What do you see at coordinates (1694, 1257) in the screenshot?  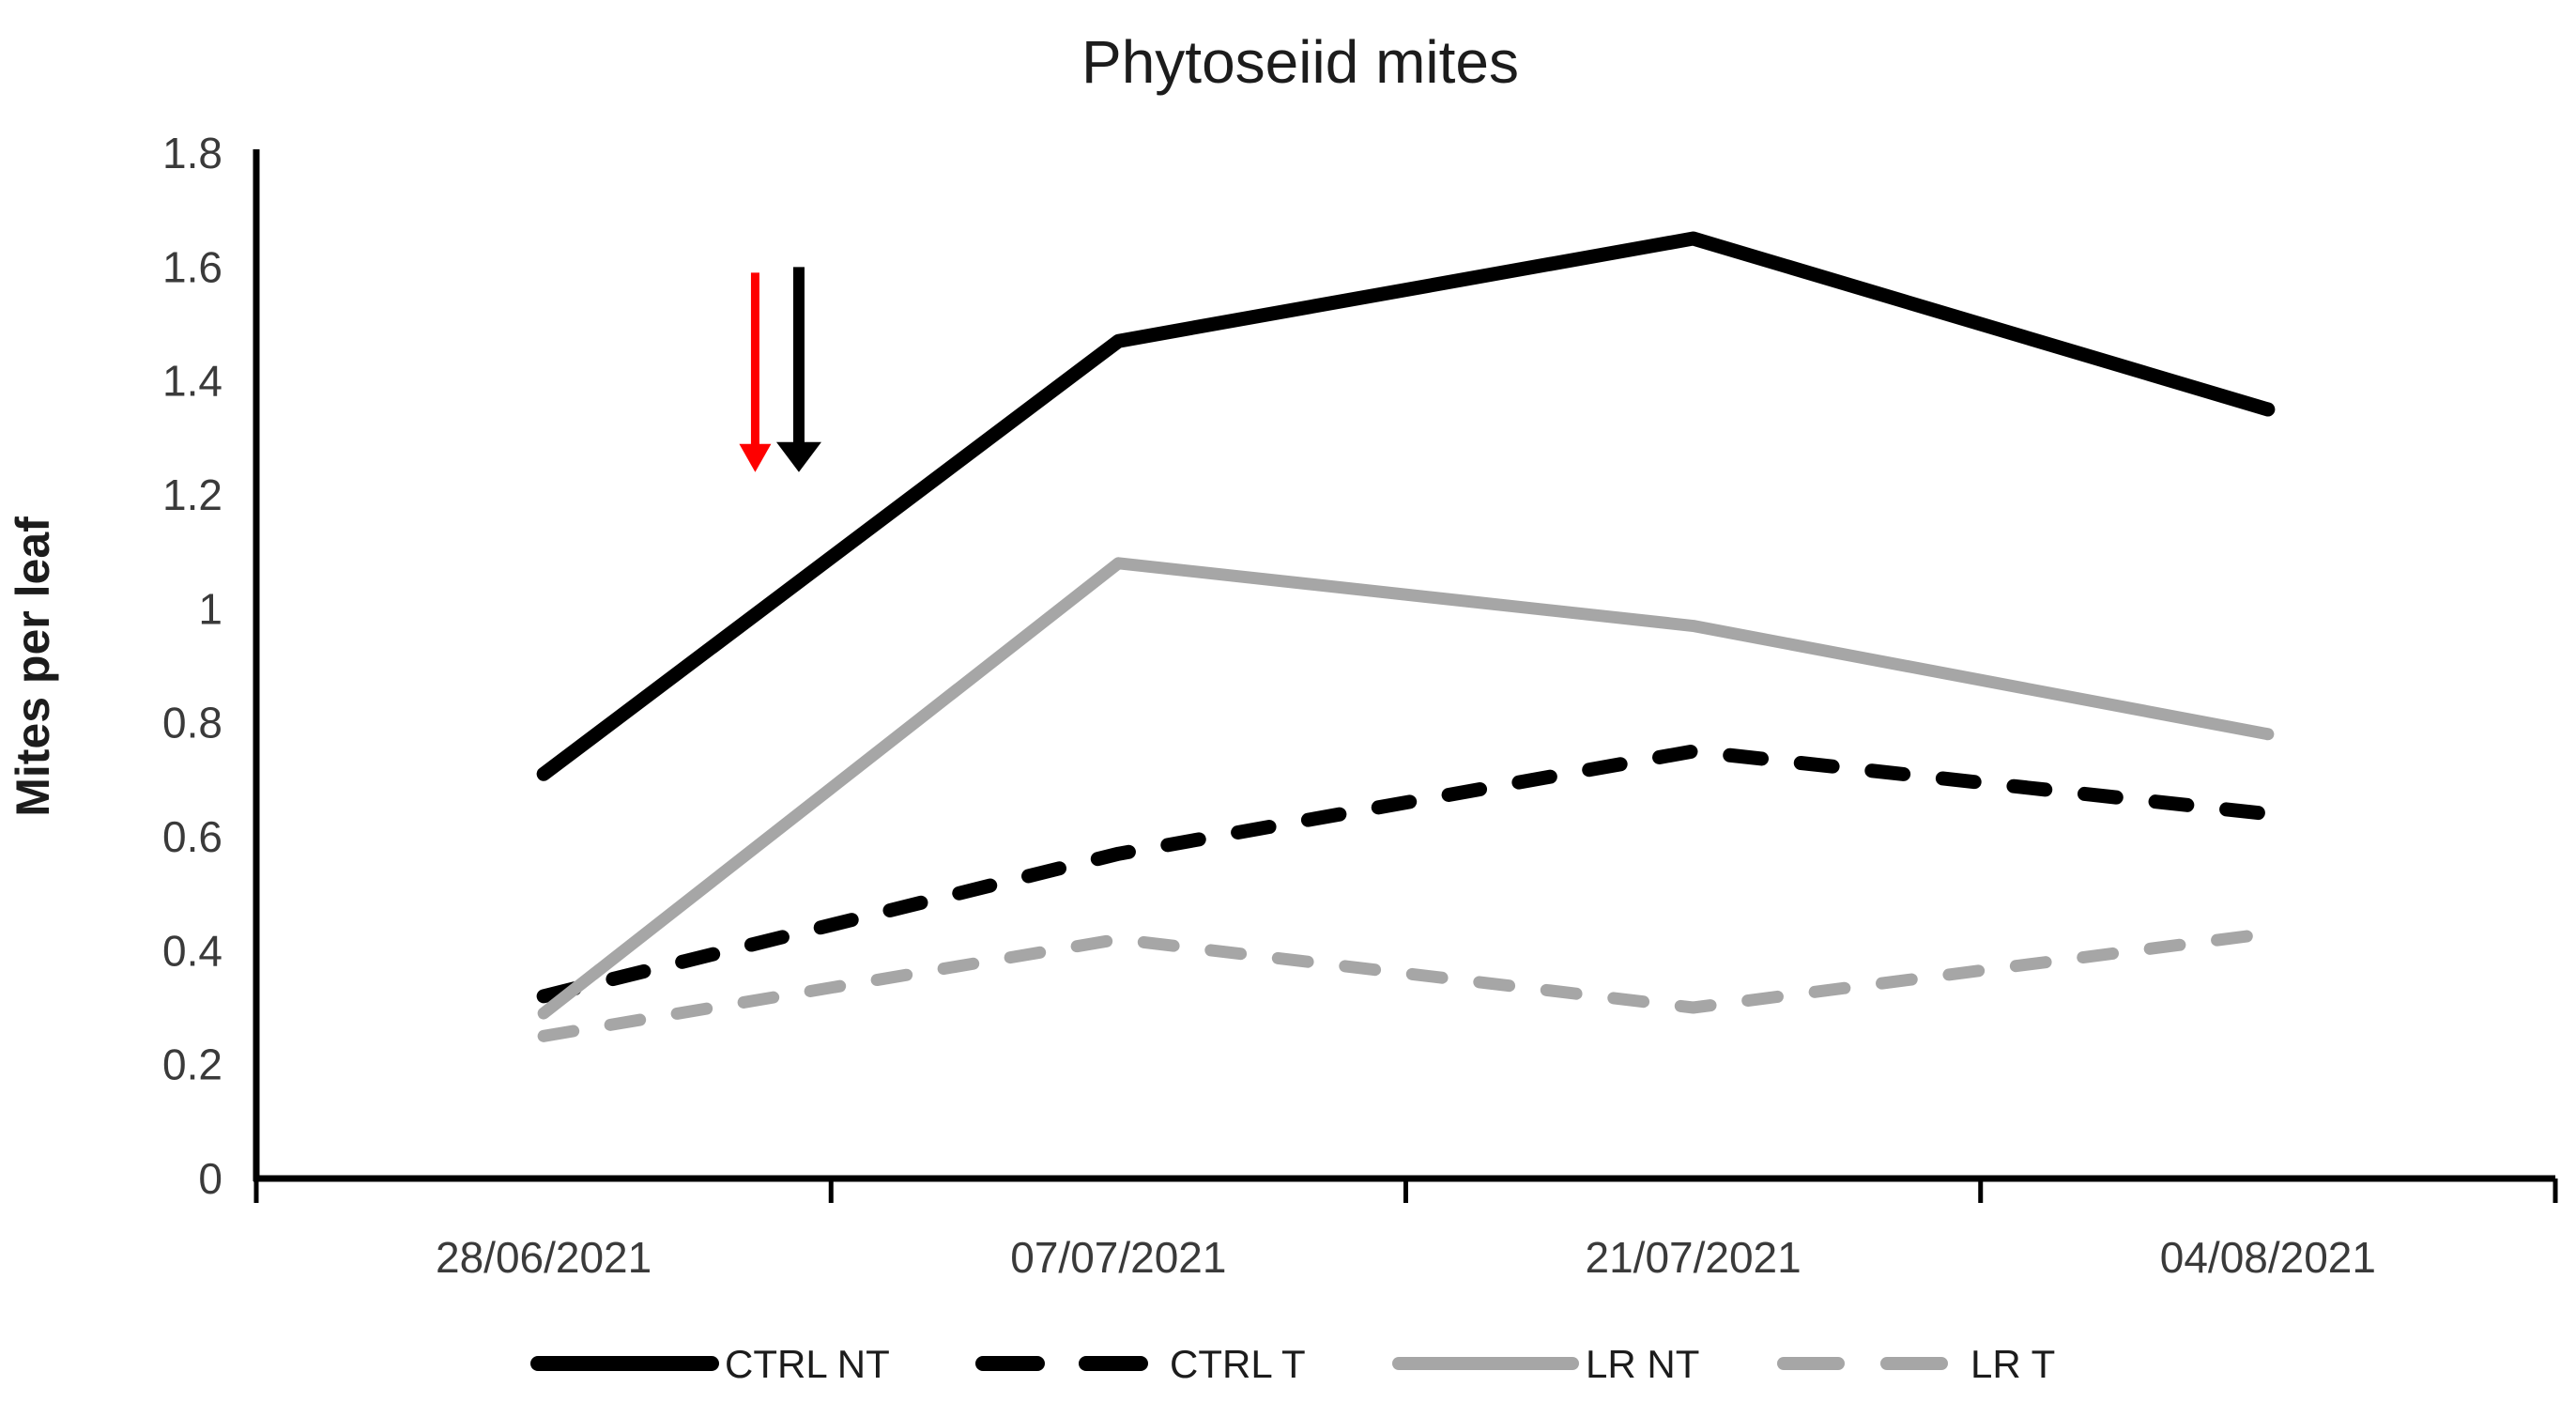 I see `x-tick-label: 21/07/2021` at bounding box center [1694, 1257].